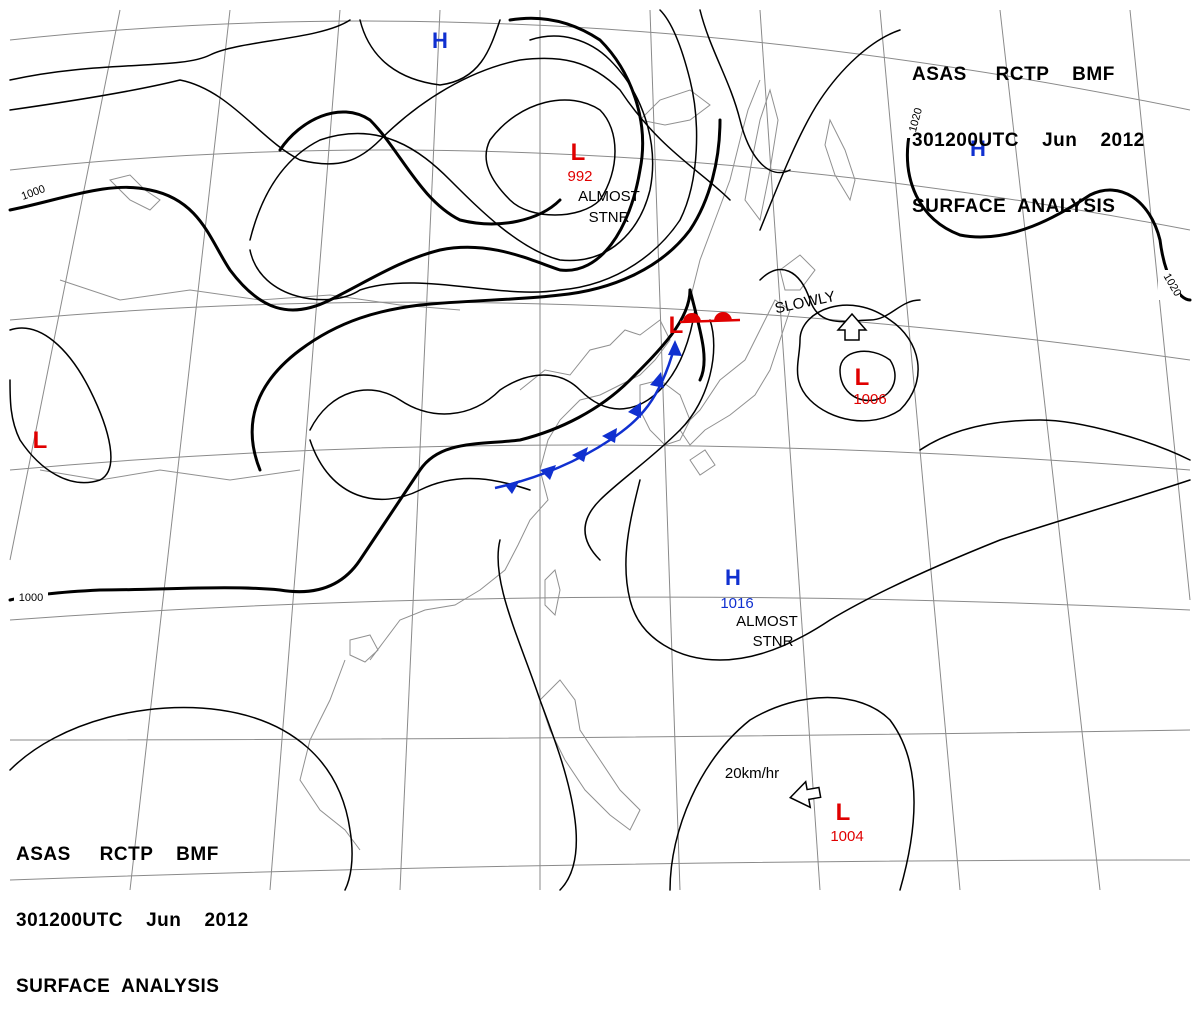 This screenshot has height=1020, width=1200. Describe the element at coordinates (735, 372) in the screenshot. I see `coastline-japan` at that location.